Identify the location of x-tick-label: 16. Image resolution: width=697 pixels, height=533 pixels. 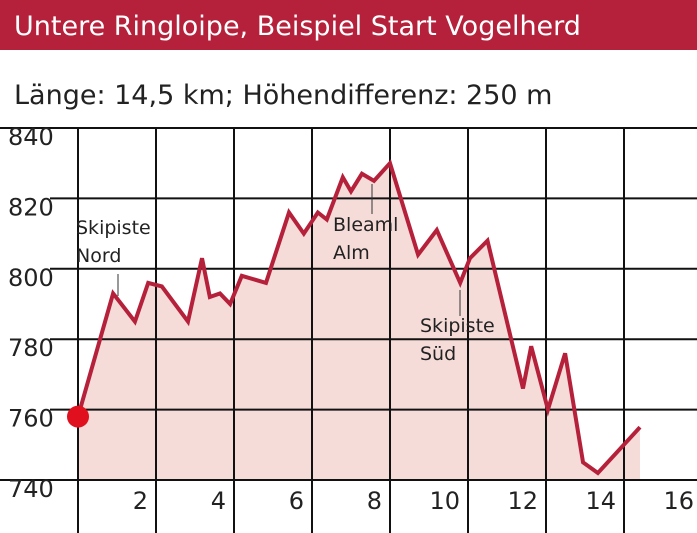
(678, 501).